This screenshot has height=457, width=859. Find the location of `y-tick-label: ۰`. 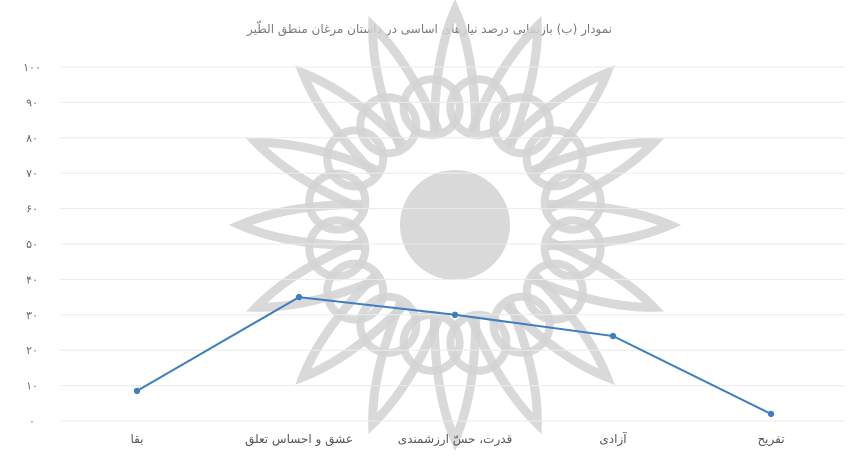

y-tick-label: ۰ is located at coordinates (32, 421).